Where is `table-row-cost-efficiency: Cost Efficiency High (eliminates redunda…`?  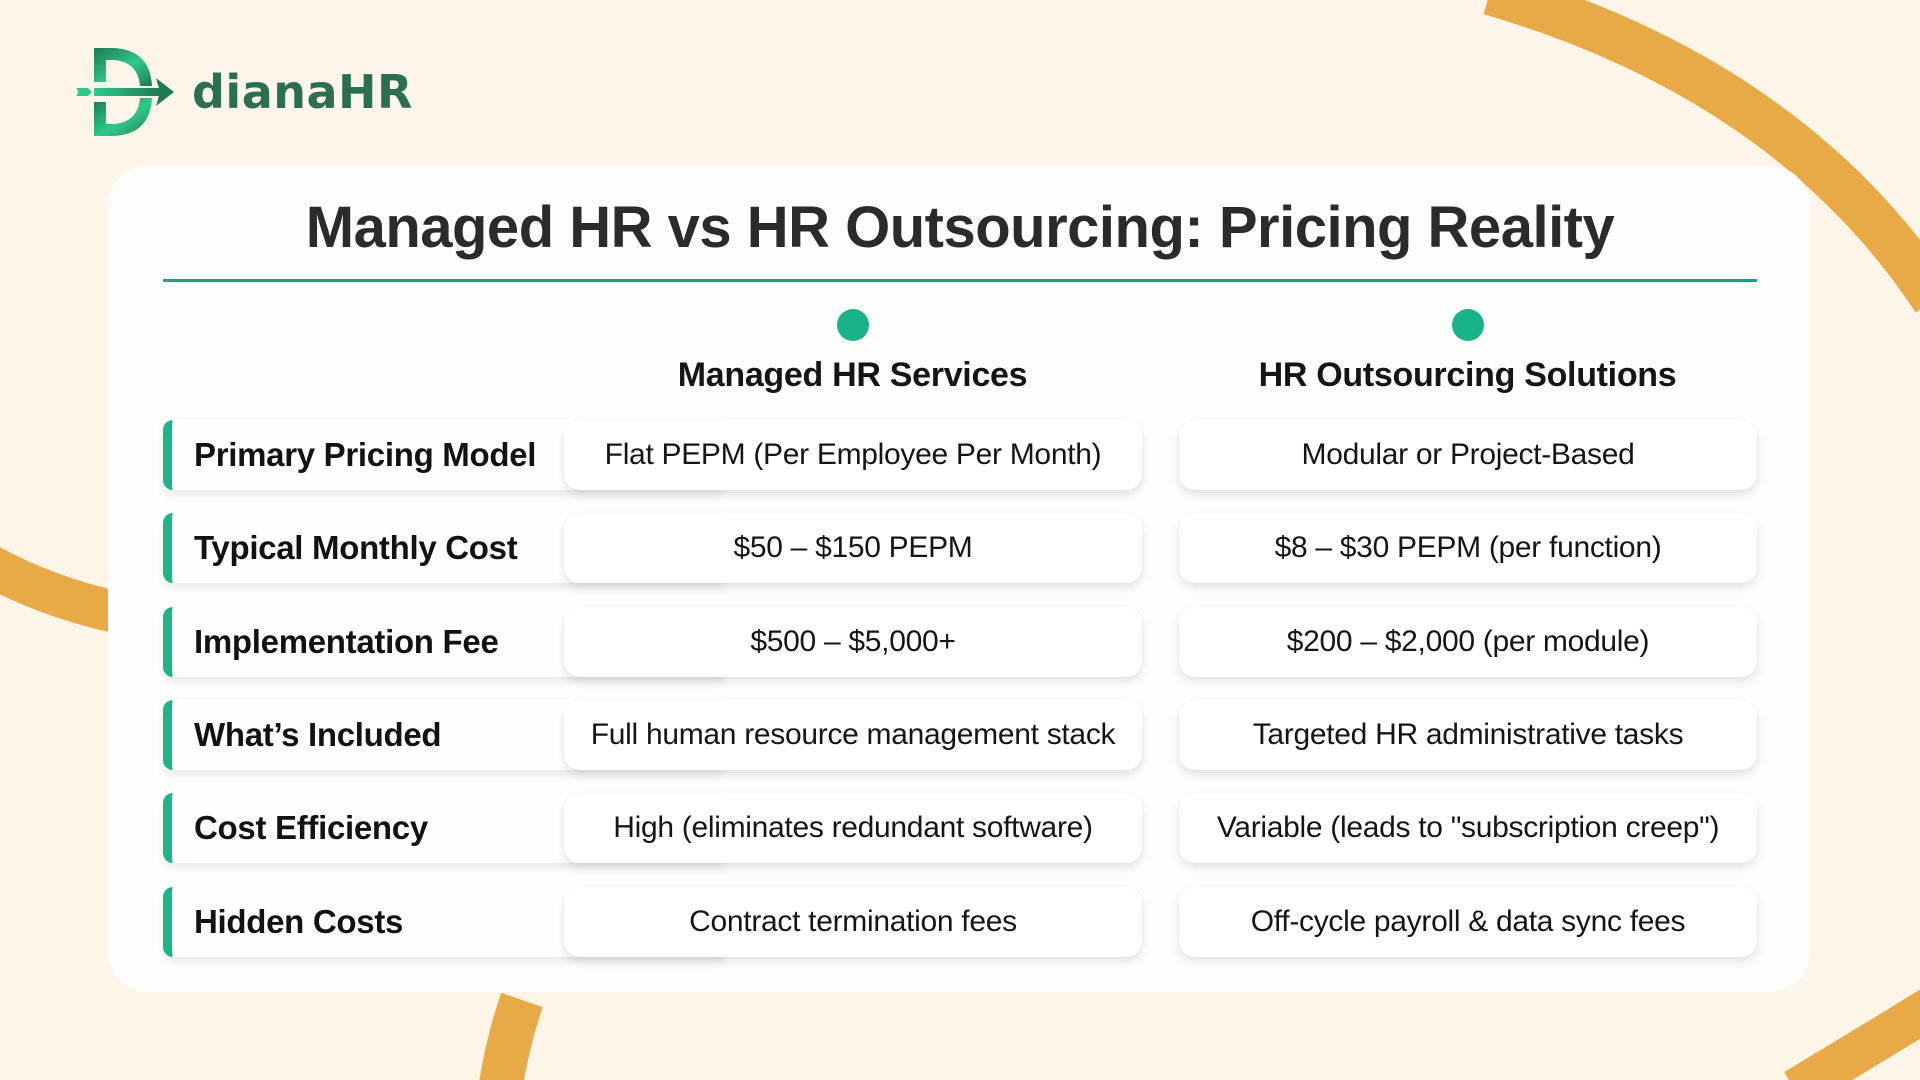 table-row-cost-efficiency: Cost Efficiency High (eliminates redunda… is located at coordinates (960, 828).